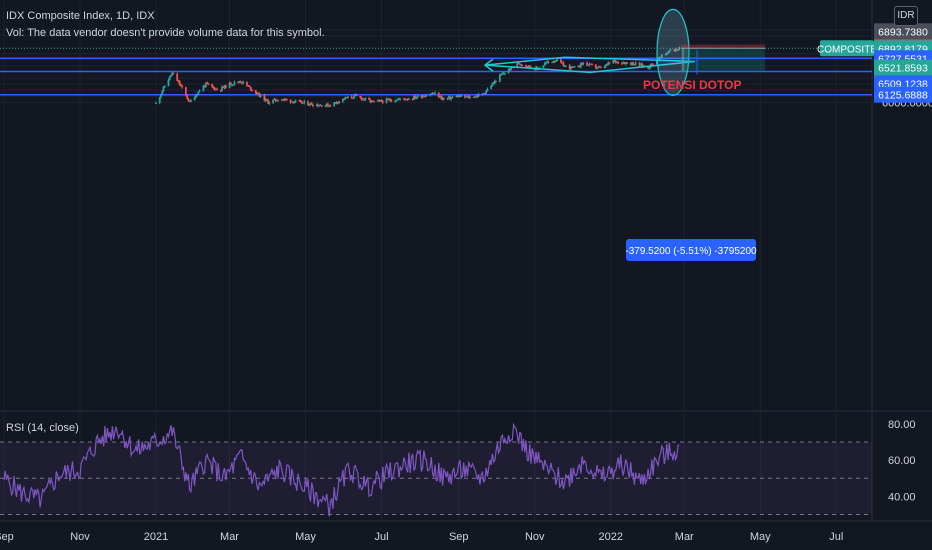 This screenshot has width=932, height=550. I want to click on price-label-box, so click(903, 94).